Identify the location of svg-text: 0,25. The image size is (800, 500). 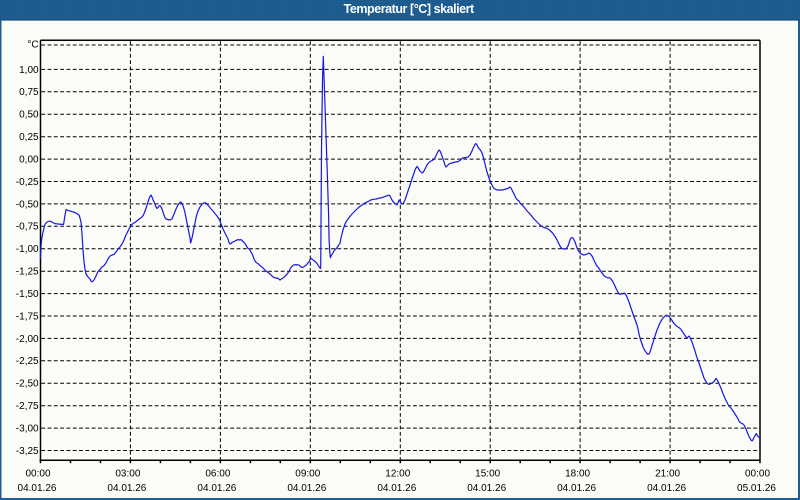
(29, 137).